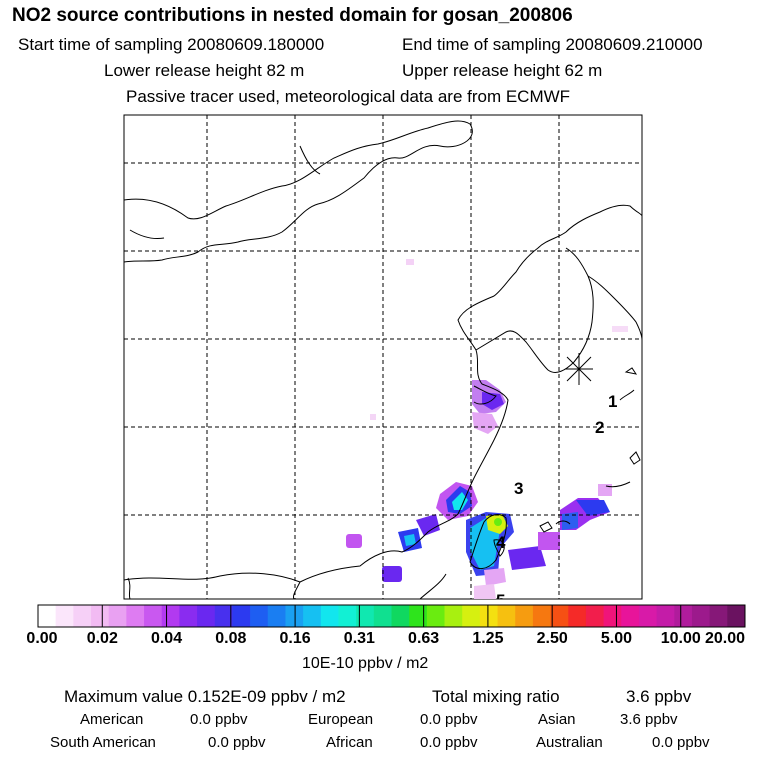 This screenshot has height=768, width=768. Describe the element at coordinates (557, 719) in the screenshot. I see `region-name: Asian` at that location.